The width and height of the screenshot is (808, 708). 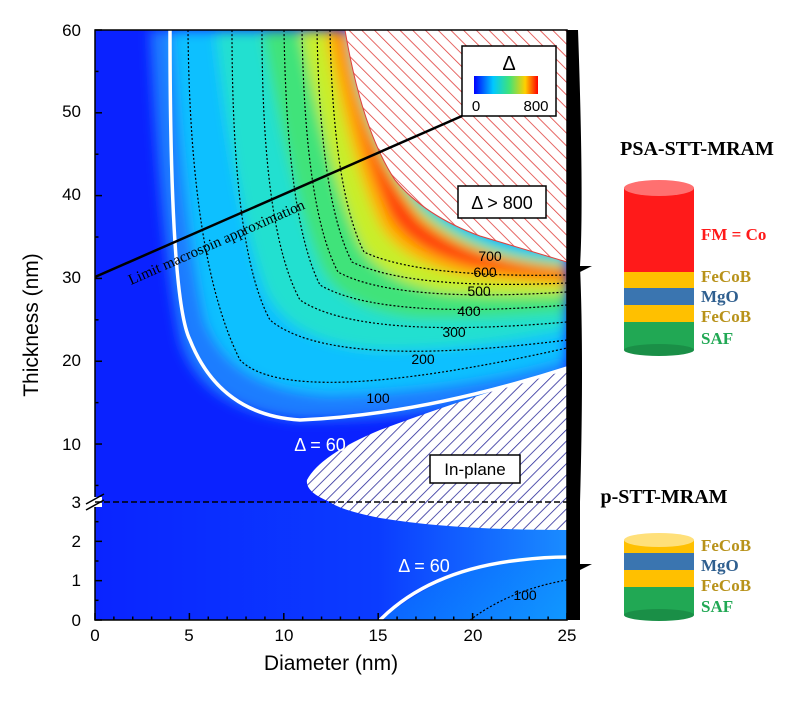 I want to click on x-tick-5: 5, so click(x=188, y=635).